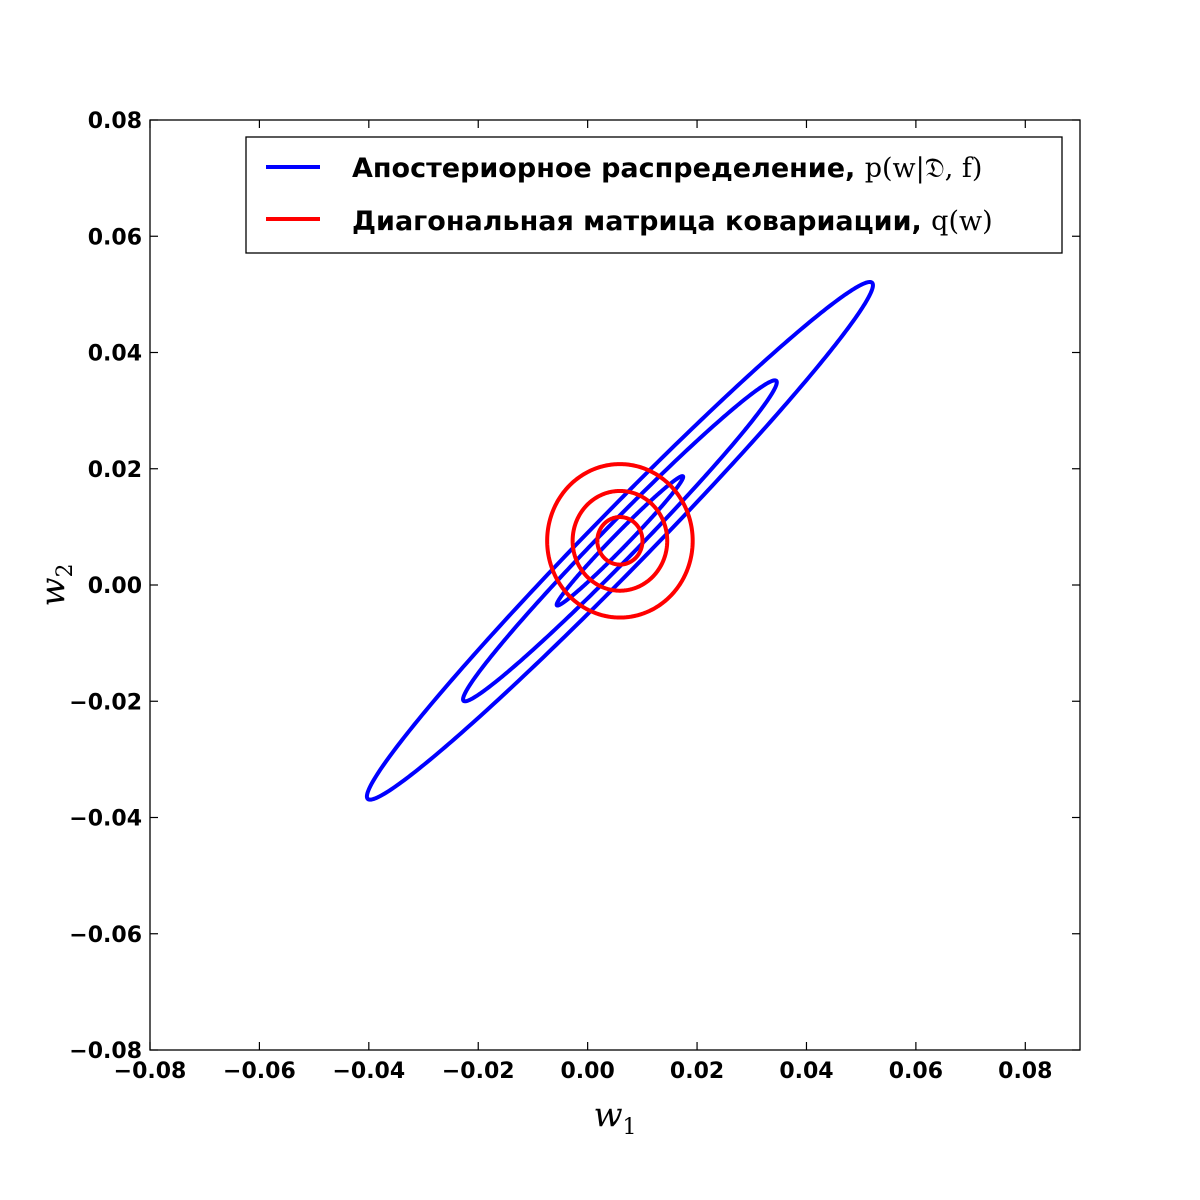 This screenshot has width=1200, height=1200. Describe the element at coordinates (259, 1071) in the screenshot. I see `x-tick-label: −0.06` at that location.